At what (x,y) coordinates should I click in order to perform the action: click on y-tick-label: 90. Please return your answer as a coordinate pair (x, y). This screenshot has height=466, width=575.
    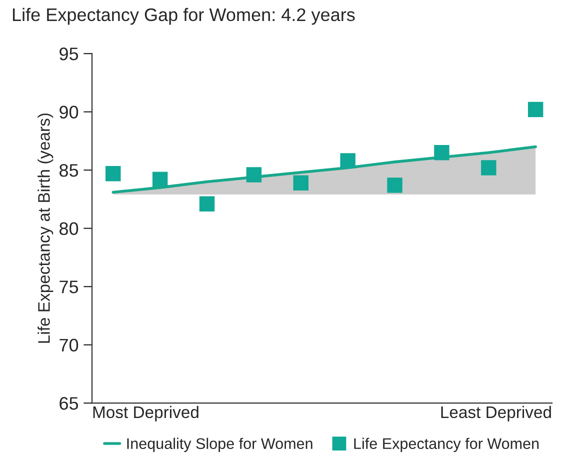
    Looking at the image, I should click on (69, 112).